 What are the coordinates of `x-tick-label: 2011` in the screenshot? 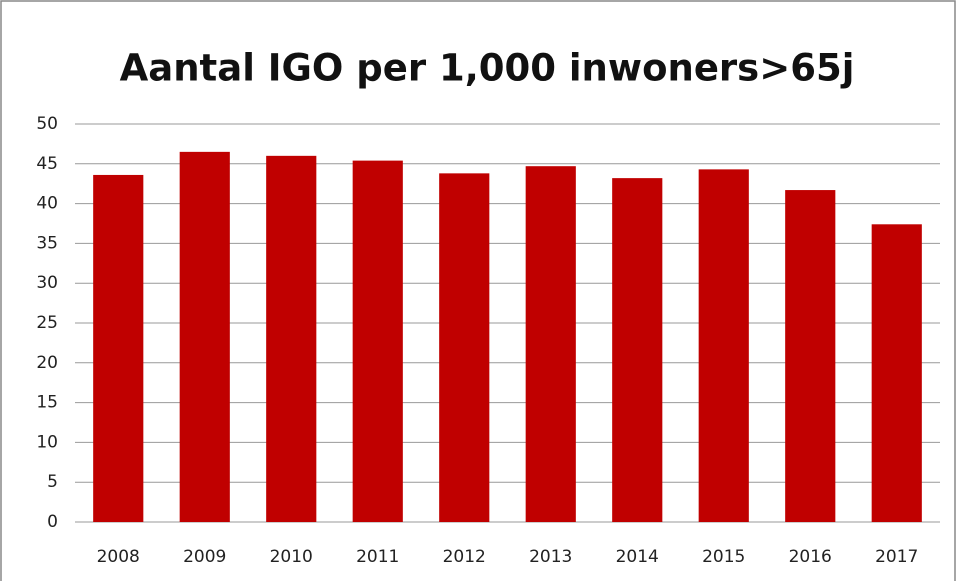 It's located at (377, 557).